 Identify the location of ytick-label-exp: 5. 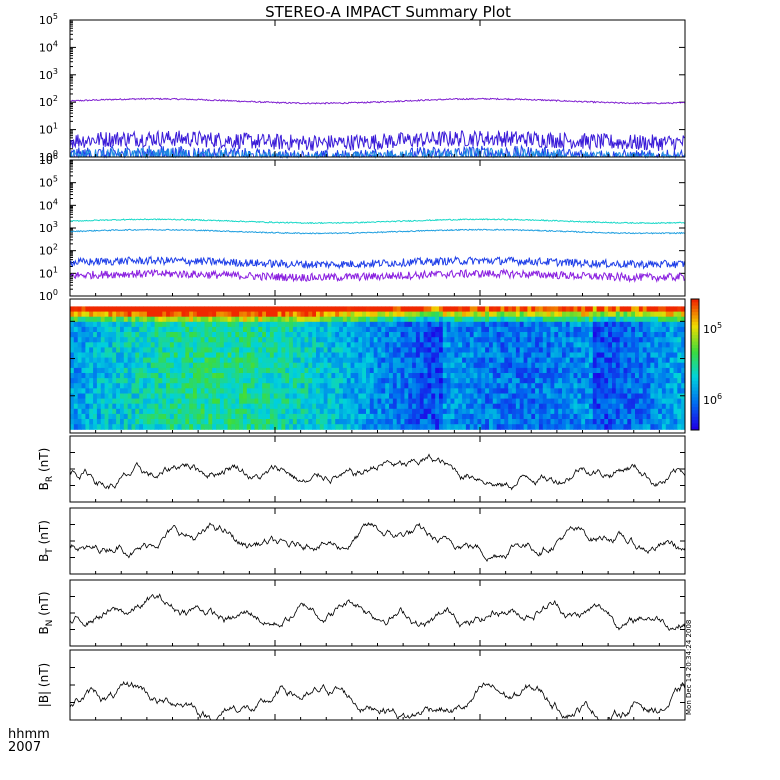
(55, 16).